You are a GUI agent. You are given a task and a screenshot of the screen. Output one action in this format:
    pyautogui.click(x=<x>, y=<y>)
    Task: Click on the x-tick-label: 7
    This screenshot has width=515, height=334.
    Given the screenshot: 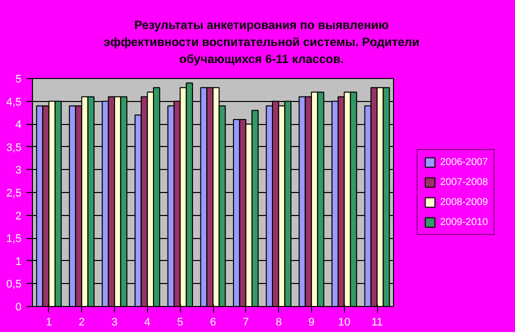 What is the action you would take?
    pyautogui.click(x=245, y=322)
    